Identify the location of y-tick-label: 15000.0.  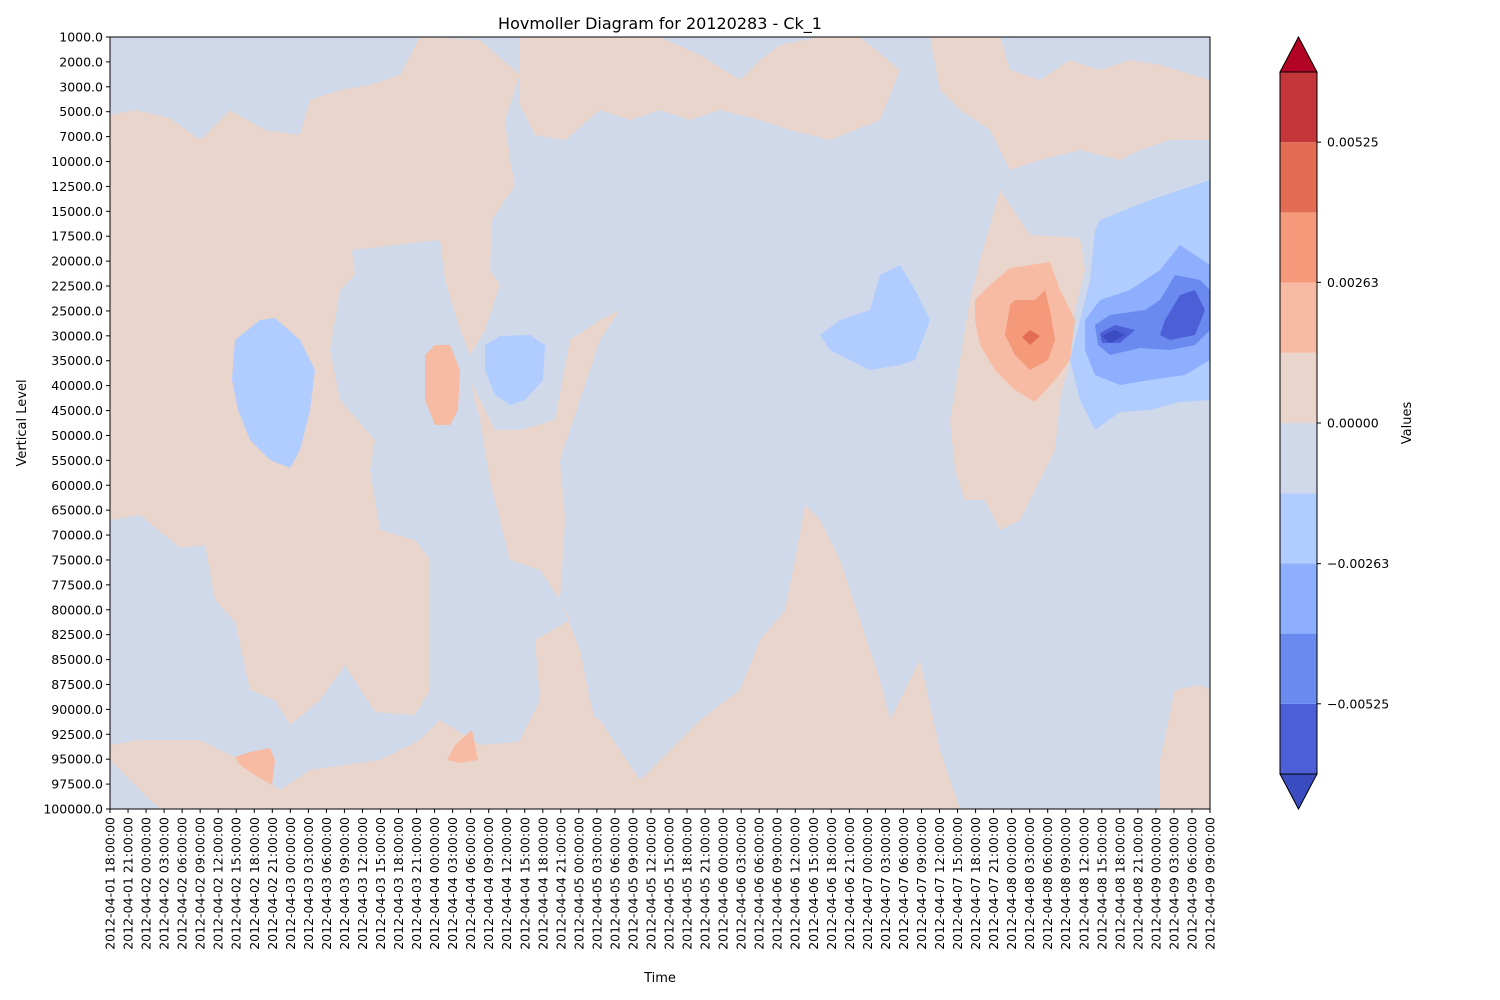
(77, 211).